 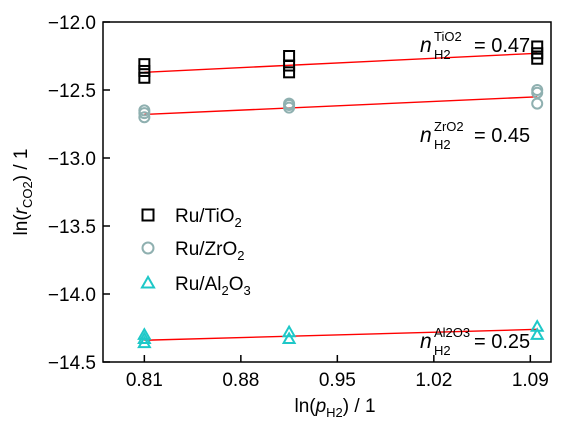 I want to click on x-tick-label: 0.88, so click(x=240, y=380).